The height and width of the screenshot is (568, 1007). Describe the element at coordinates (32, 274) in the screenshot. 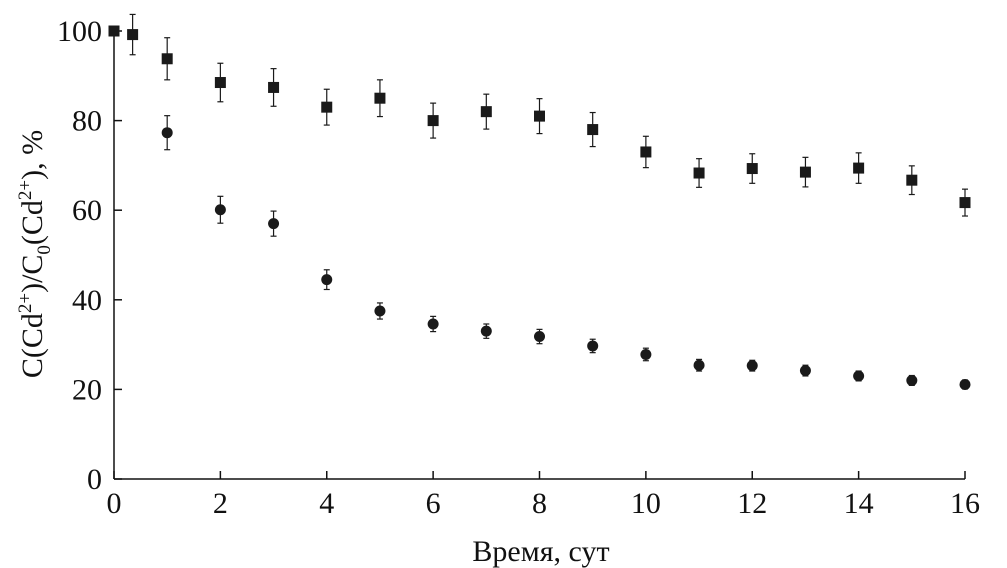

I see `y-label-part-b: )/C` at that location.